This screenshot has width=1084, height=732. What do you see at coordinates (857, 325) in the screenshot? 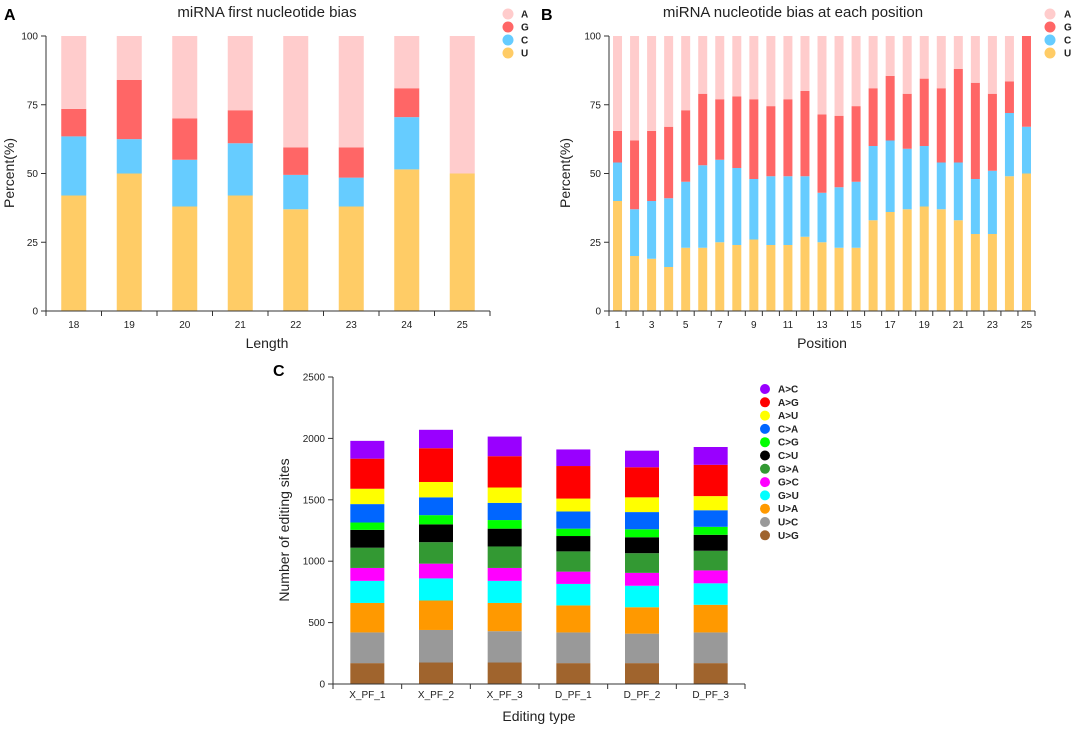
I see `panel-b-x-tick-label: 15` at bounding box center [857, 325].